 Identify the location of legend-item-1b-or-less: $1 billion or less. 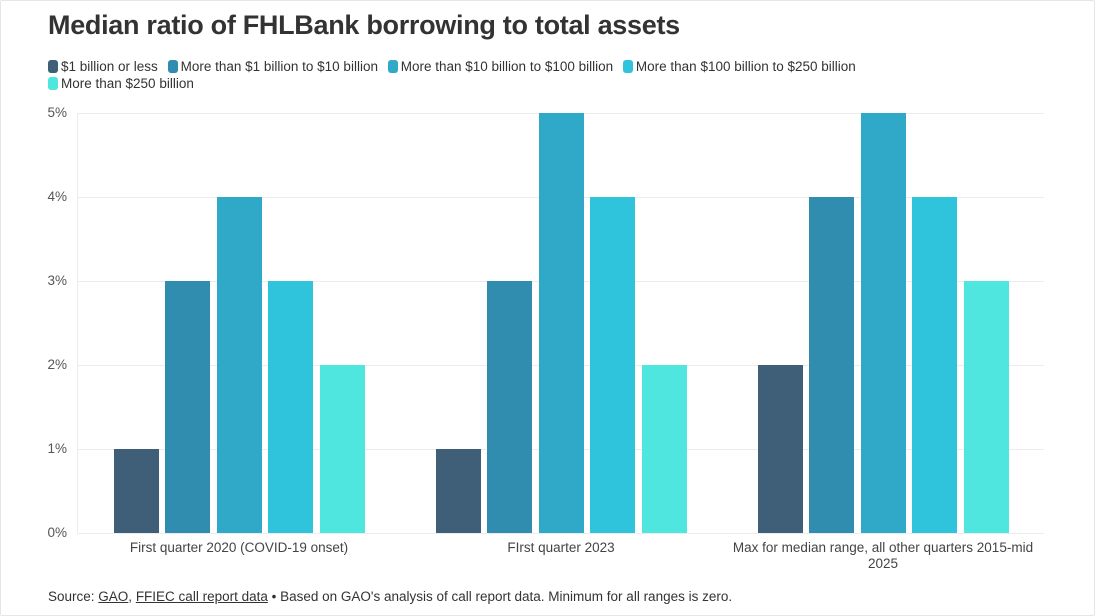
(103, 66).